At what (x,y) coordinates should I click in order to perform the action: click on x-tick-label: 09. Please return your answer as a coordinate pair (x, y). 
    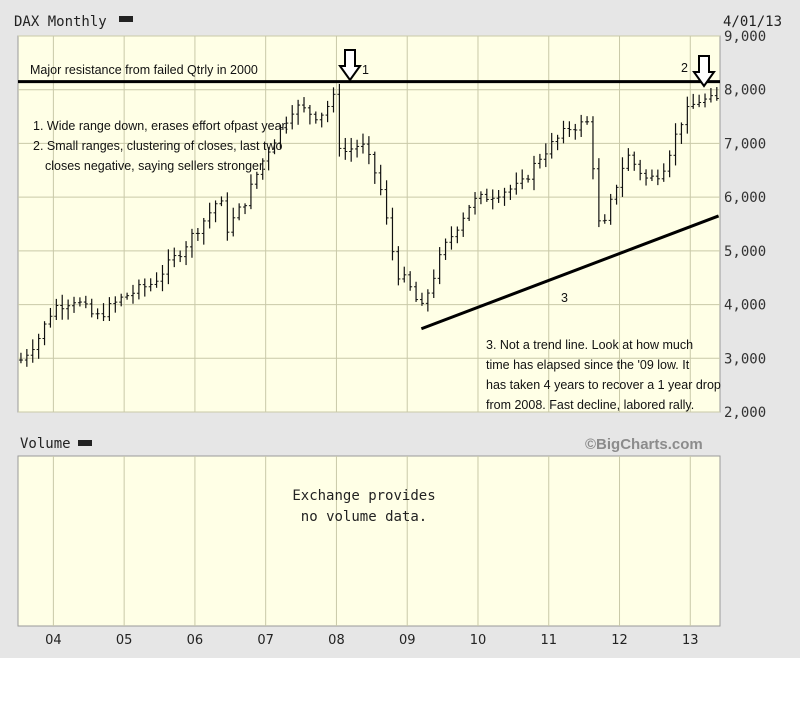
    Looking at the image, I should click on (407, 640).